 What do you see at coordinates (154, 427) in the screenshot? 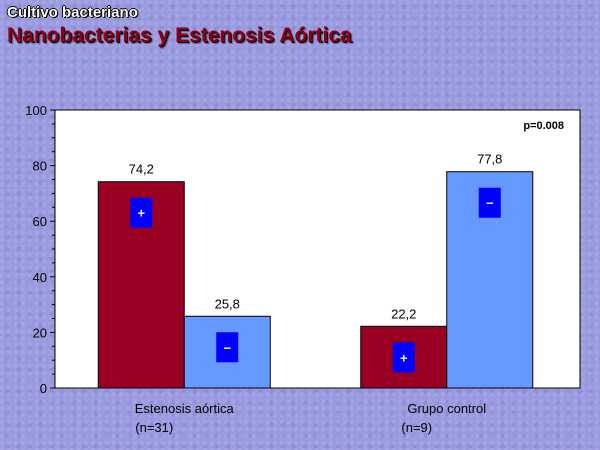
I see `category-count-label: (n=31)` at bounding box center [154, 427].